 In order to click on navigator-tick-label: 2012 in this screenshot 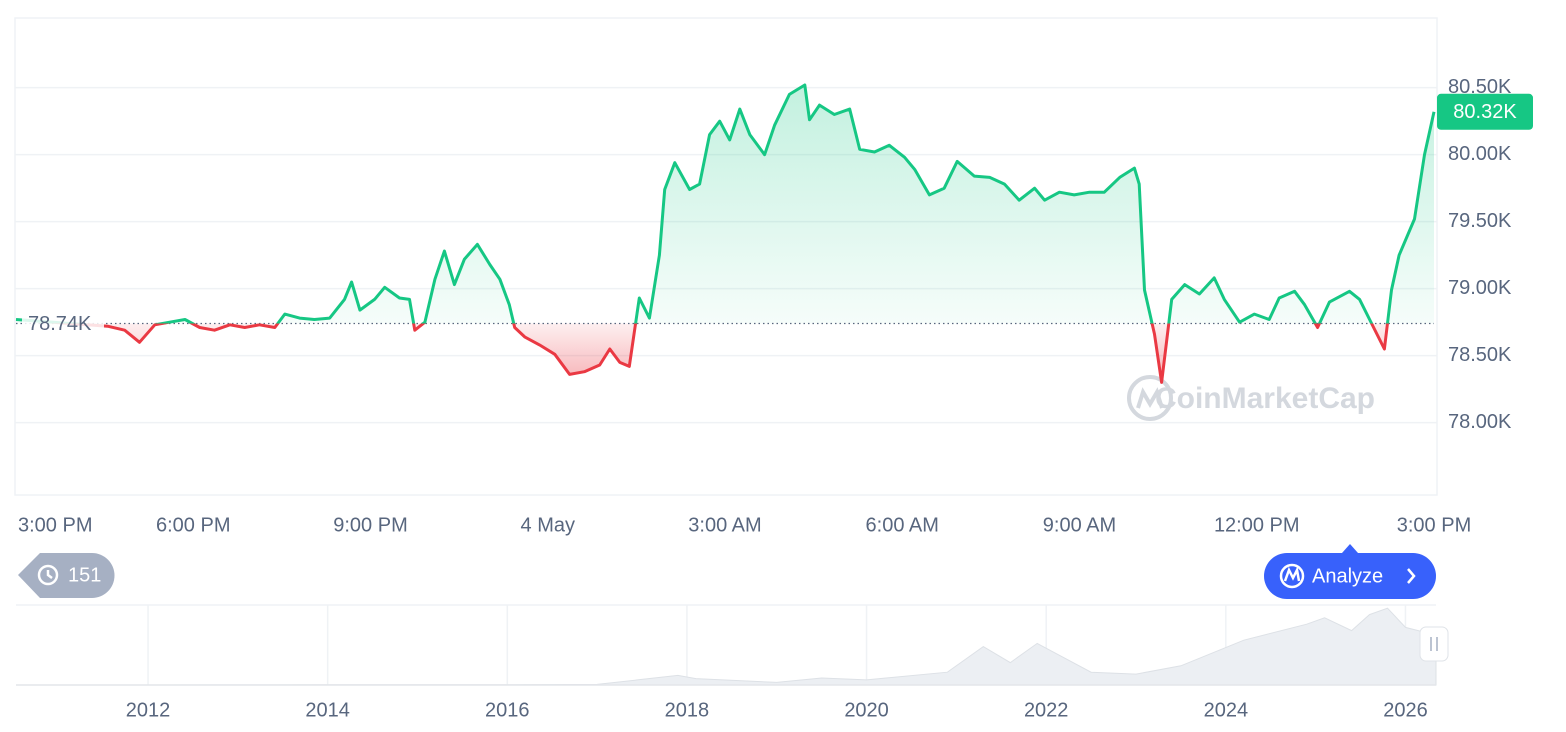, I will do `click(148, 710)`.